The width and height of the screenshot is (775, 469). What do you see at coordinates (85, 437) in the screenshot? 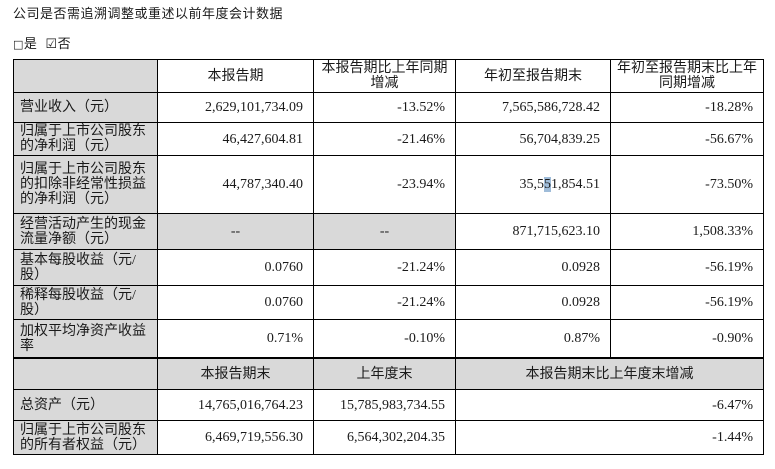
I see `row-label-owners-equity: 归属于上市公司股东的所有者权益（元）` at bounding box center [85, 437].